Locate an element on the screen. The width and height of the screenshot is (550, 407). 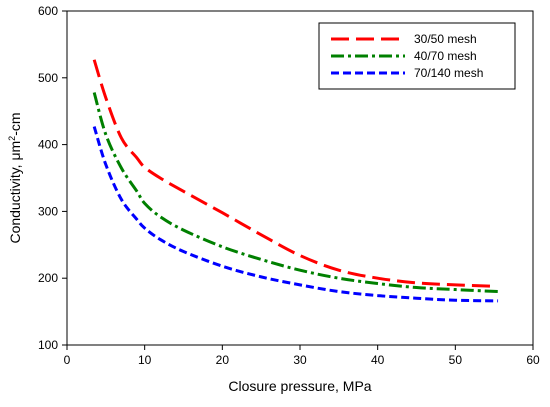
x-tick-label: 10 is located at coordinates (145, 360).